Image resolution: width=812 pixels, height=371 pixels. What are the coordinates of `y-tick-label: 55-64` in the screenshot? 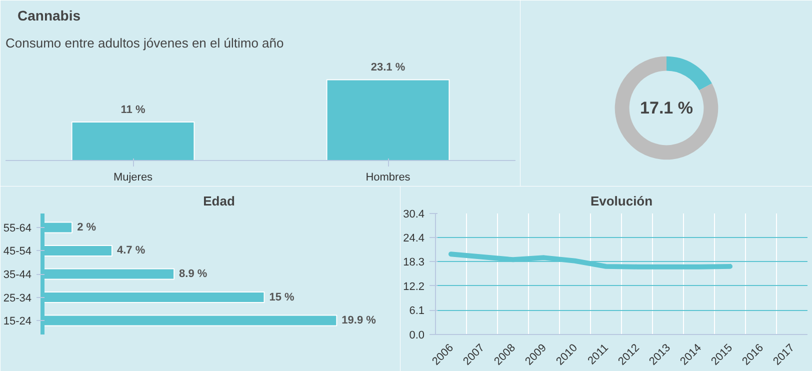 It's located at (17, 228).